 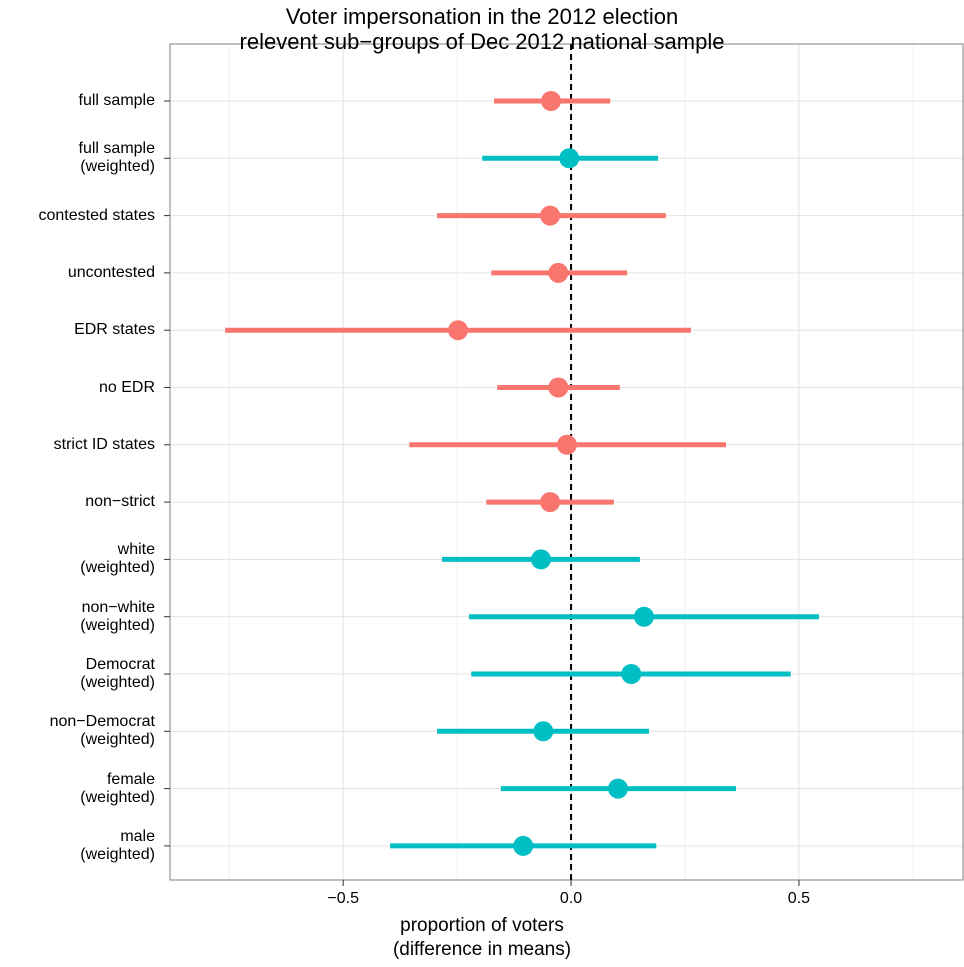 I want to click on x-tick-label: −0.5, so click(x=343, y=898).